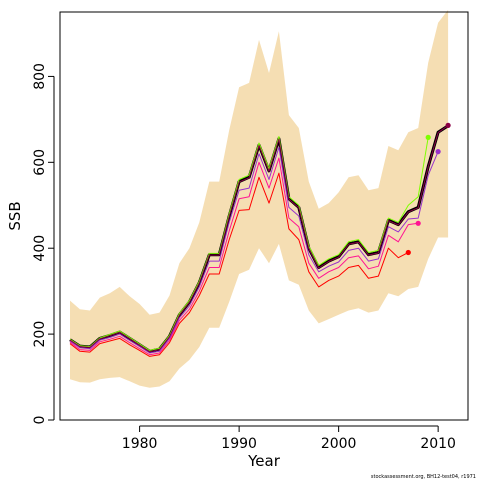 This screenshot has width=480, height=480. I want to click on x-tick-label-2: 2000, so click(339, 444).